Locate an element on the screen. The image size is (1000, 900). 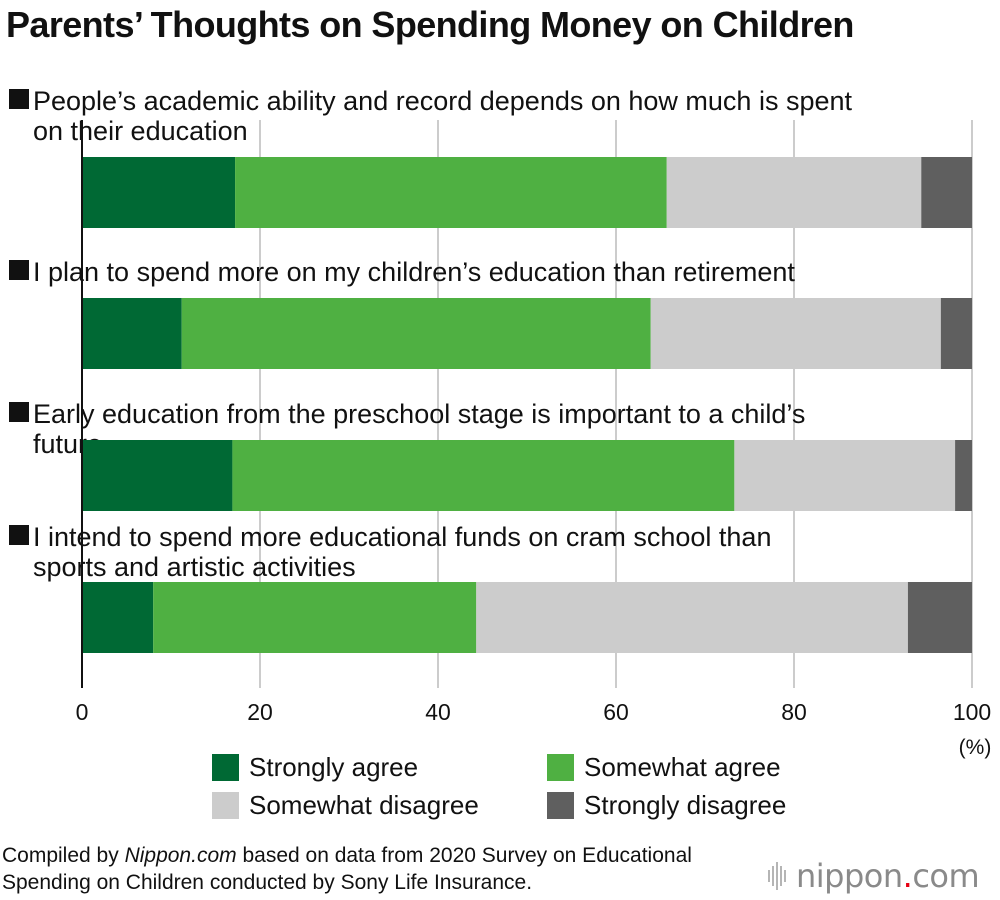
x-tick-label-100: 100 is located at coordinates (972, 712).